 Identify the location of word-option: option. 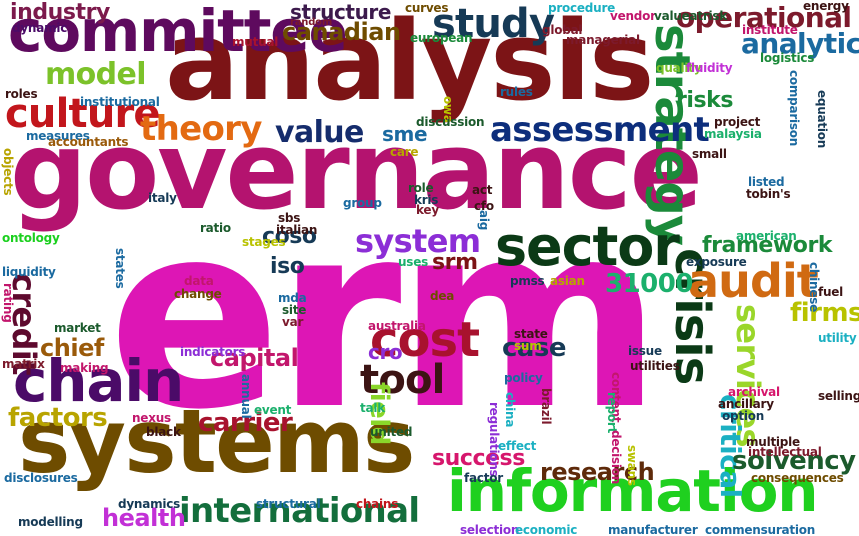
(743, 416).